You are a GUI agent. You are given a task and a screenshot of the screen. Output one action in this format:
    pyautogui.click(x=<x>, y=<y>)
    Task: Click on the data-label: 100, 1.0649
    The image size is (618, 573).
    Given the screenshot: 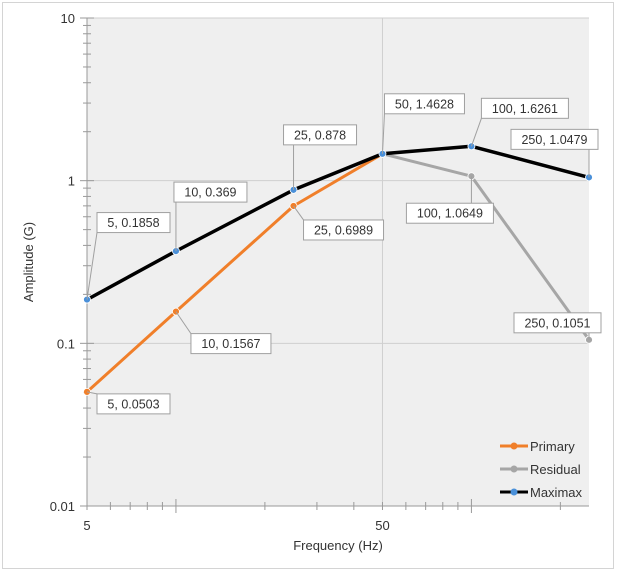 What is the action you would take?
    pyautogui.click(x=450, y=214)
    